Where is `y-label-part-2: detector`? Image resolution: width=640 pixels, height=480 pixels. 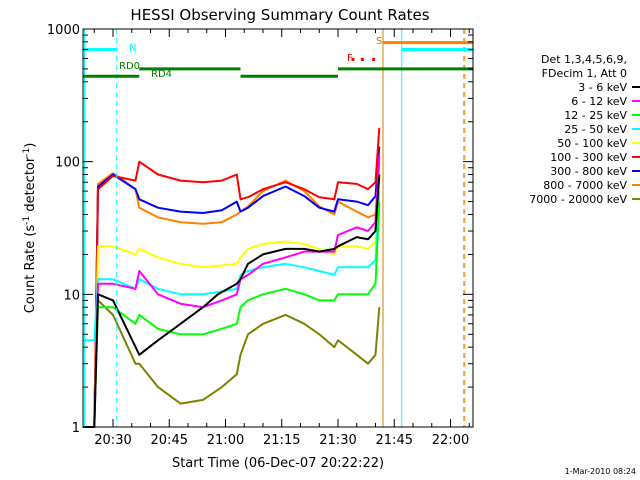
y-label-part-2: detector is located at coordinates (30, 186).